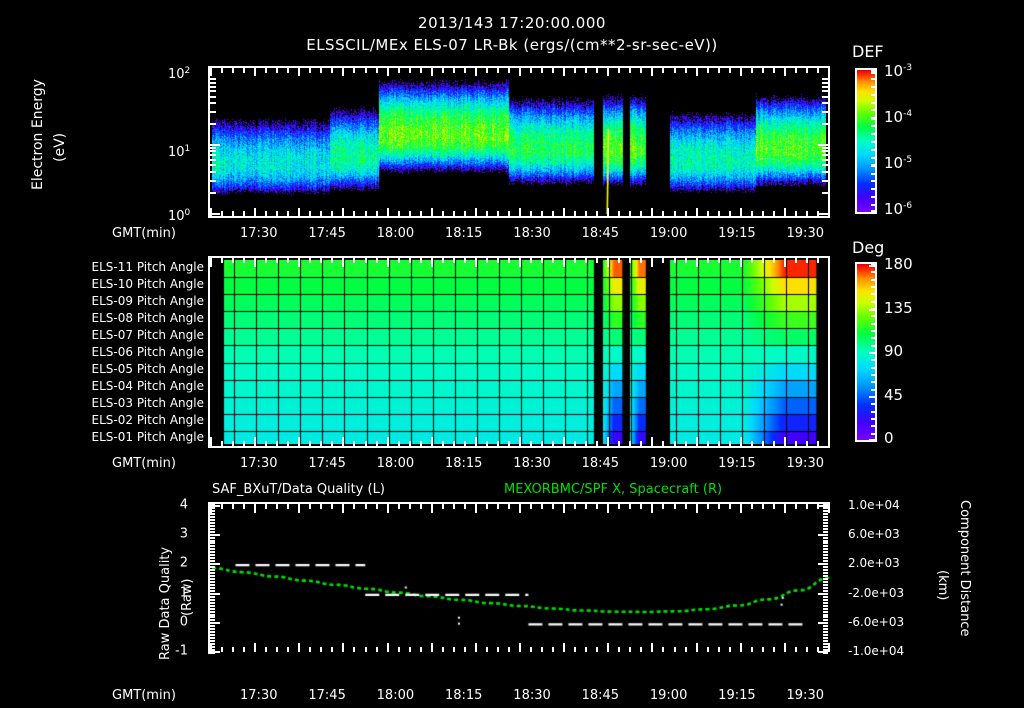 Image resolution: width=1024 pixels, height=708 pixels. Describe the element at coordinates (179, 215) in the screenshot. I see `energy-tick-label: 10⁰` at that location.